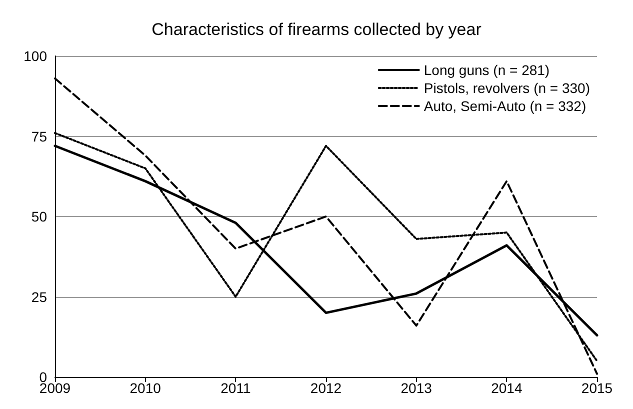 This screenshot has height=409, width=633. Describe the element at coordinates (326, 388) in the screenshot. I see `x-tick-label: 2012` at that location.